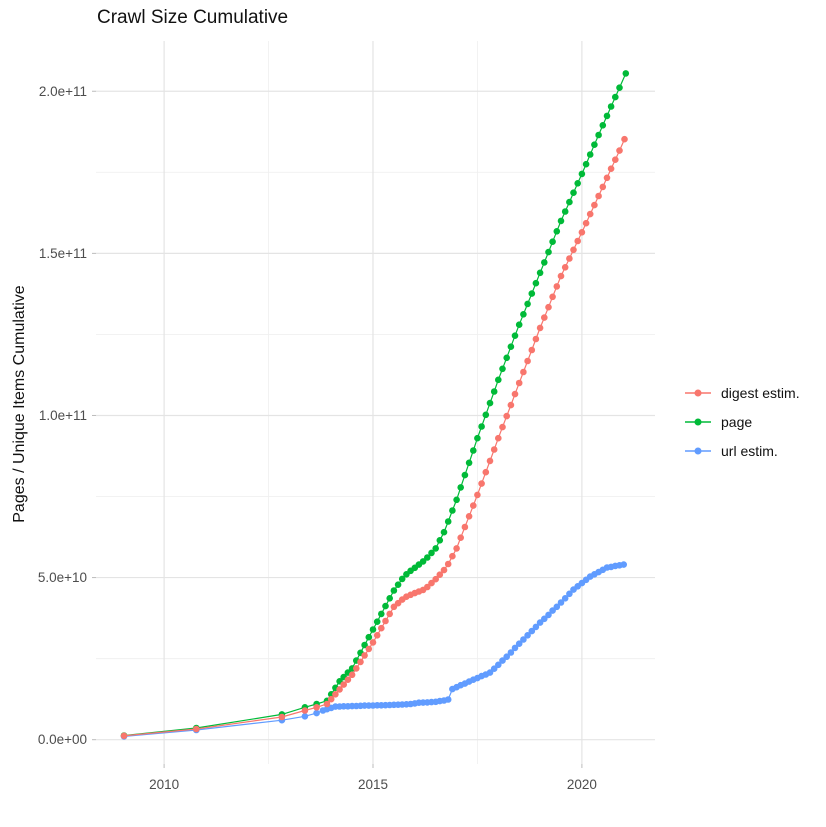  What do you see at coordinates (698, 421) in the screenshot?
I see `legend-key-page-icon` at bounding box center [698, 421].